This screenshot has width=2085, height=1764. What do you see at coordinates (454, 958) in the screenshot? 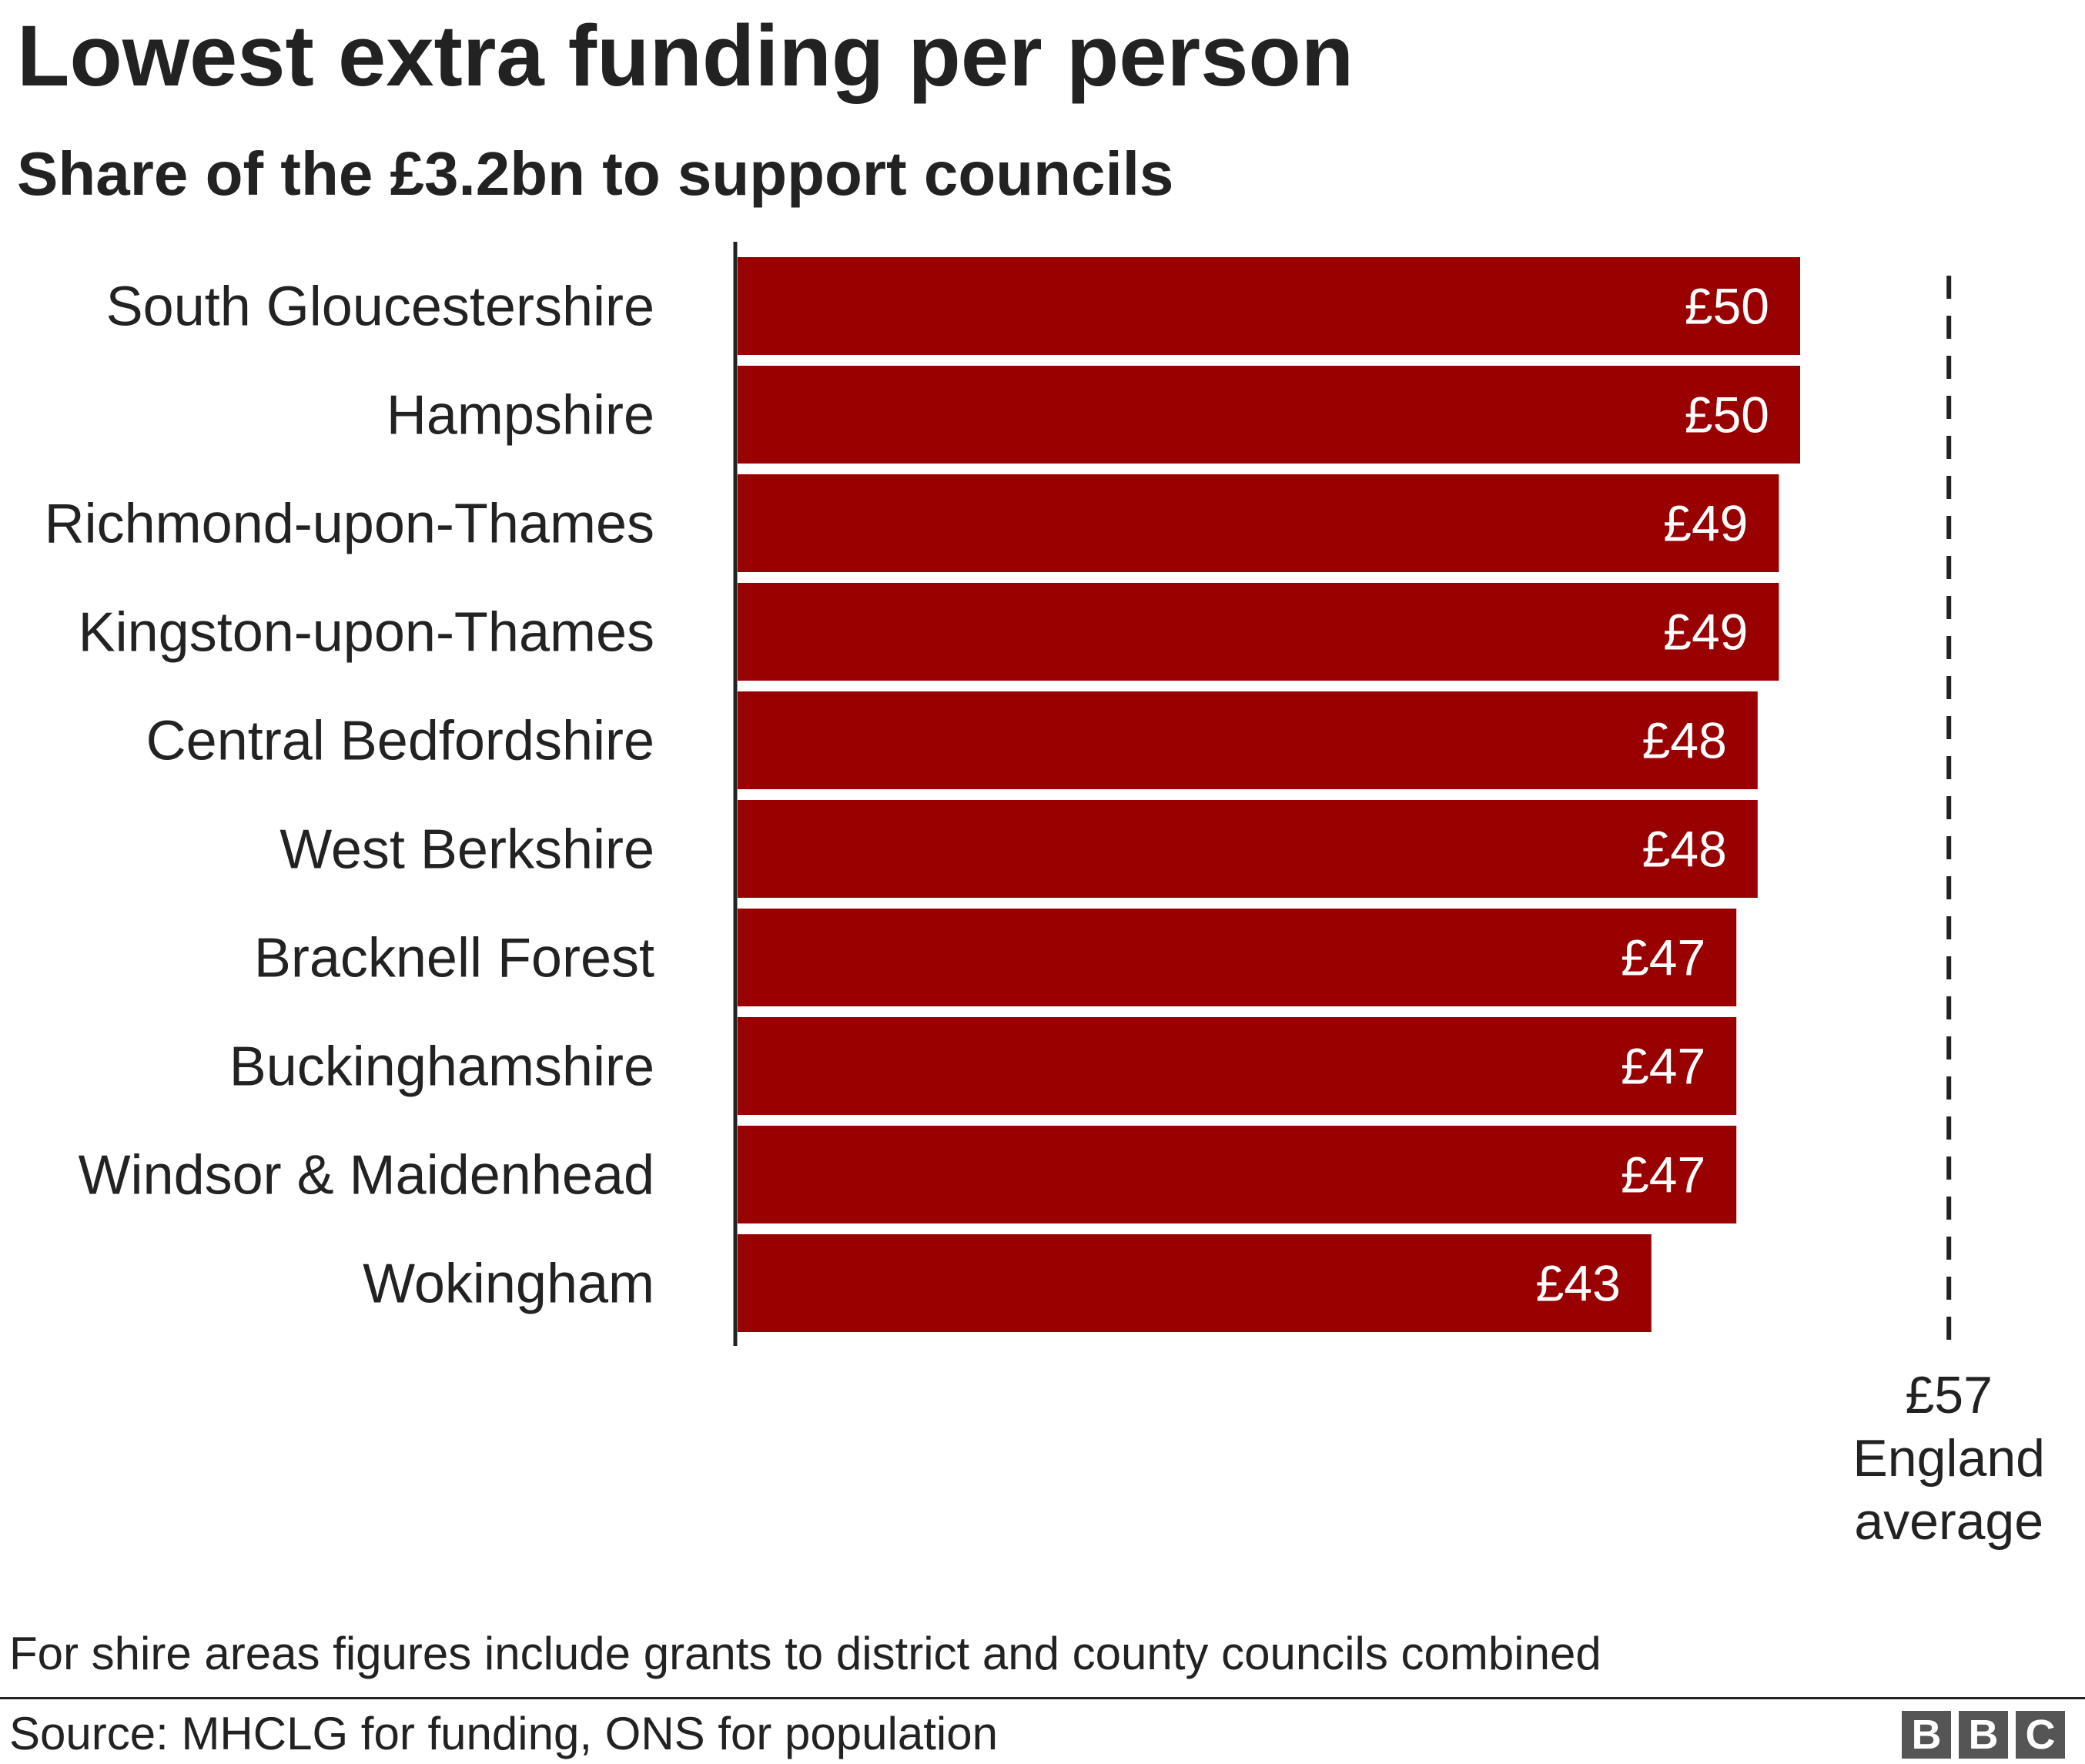
I see `category-label: Bracknell Forest` at bounding box center [454, 958].